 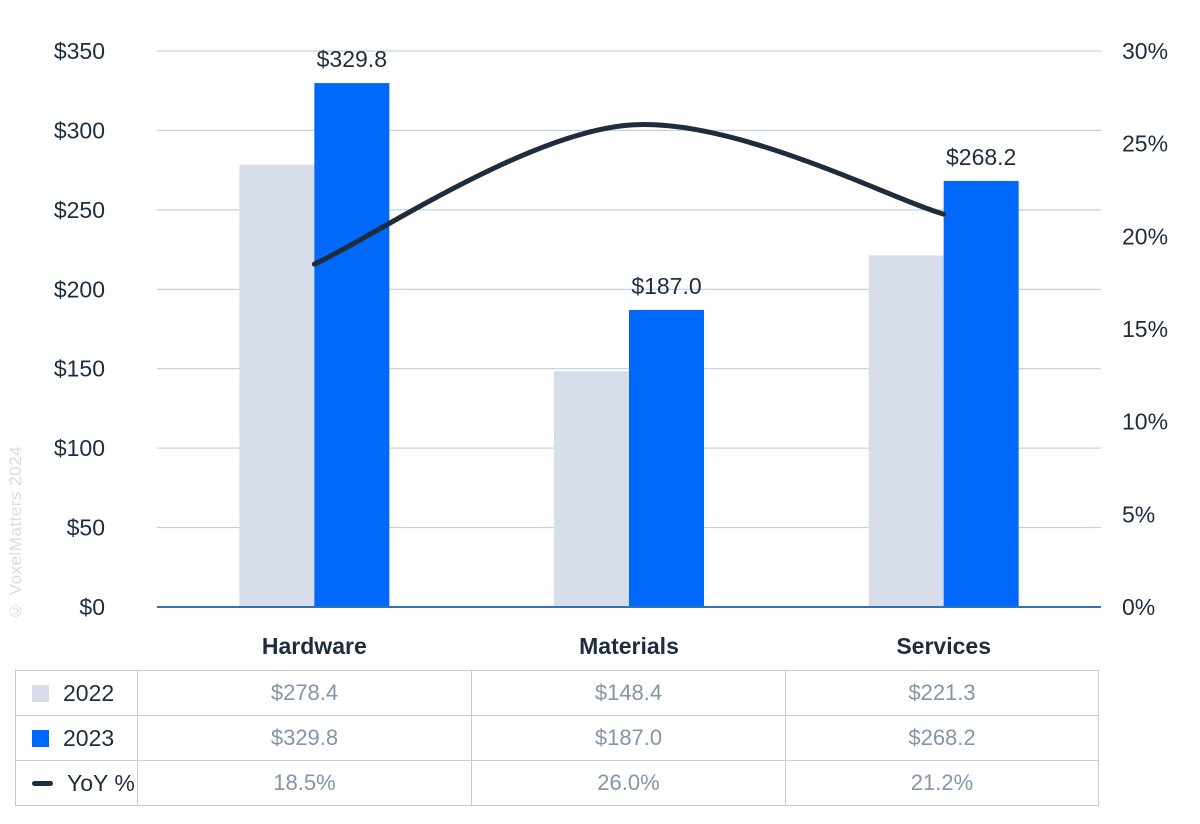 I want to click on bar-2022-services, so click(x=906, y=431).